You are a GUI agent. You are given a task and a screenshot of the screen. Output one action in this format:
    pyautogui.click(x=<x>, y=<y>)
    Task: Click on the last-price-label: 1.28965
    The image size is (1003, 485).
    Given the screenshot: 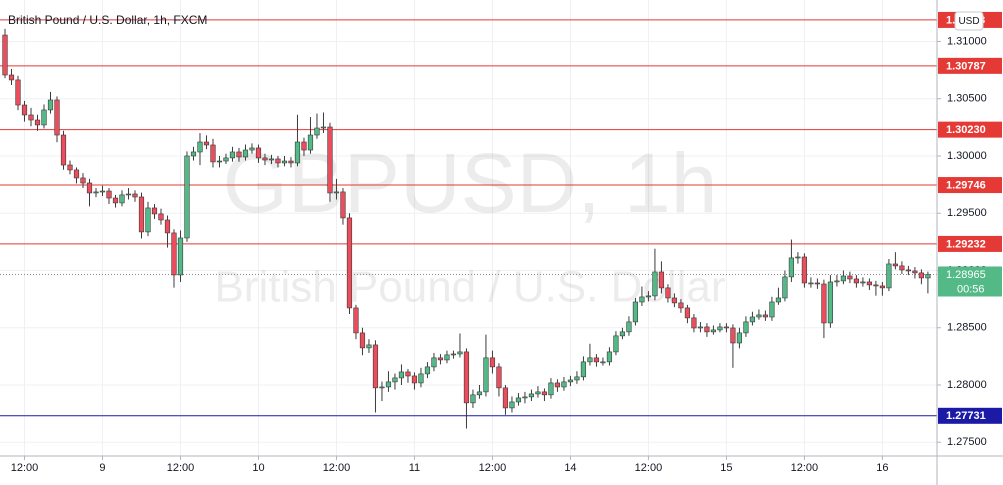 What is the action you would take?
    pyautogui.click(x=966, y=275)
    